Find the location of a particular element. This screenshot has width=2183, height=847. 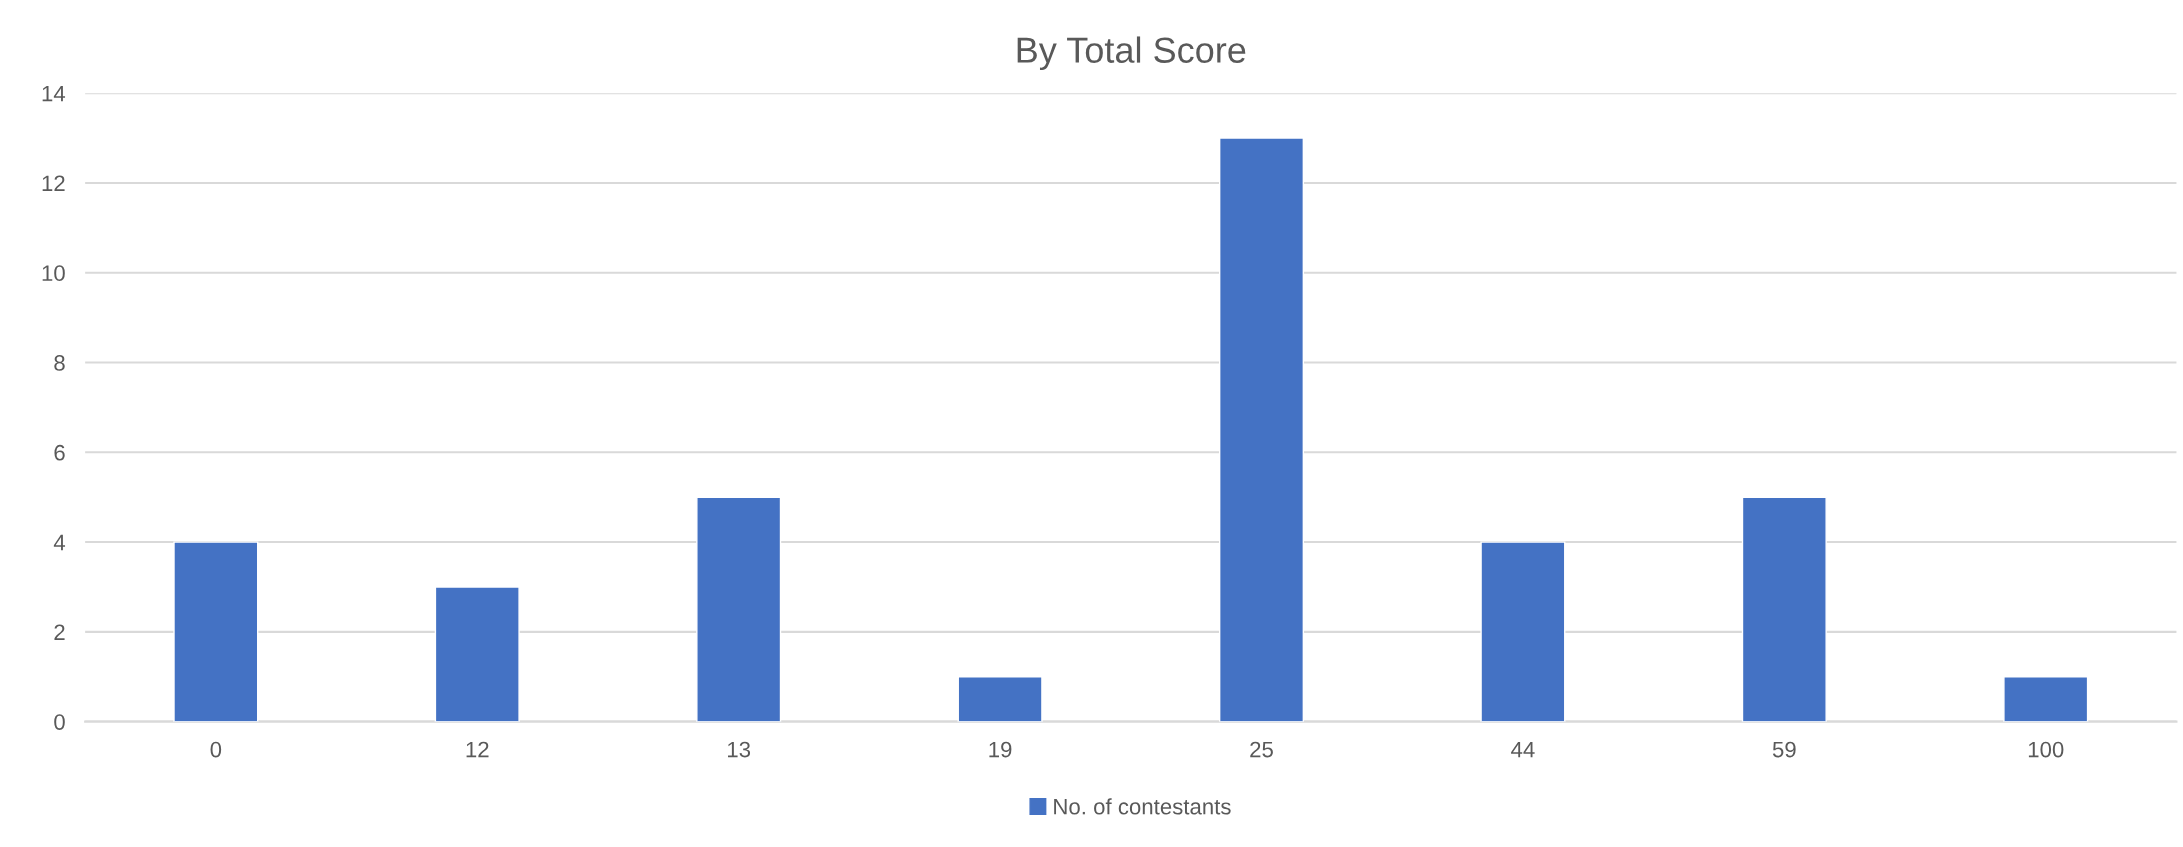

y-tick-label: 10 is located at coordinates (53, 273).